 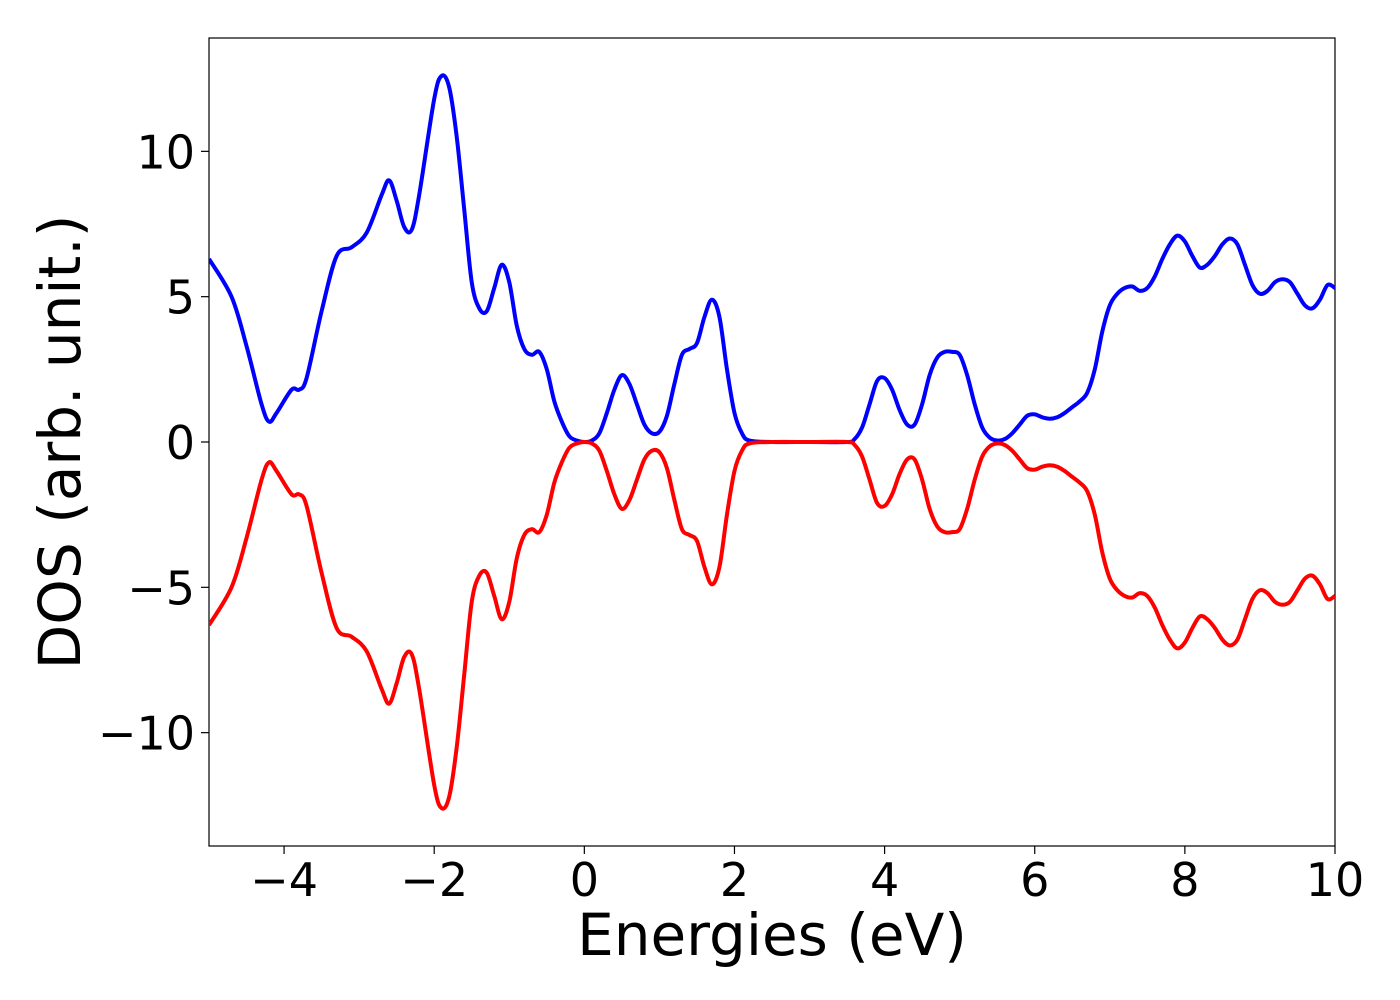 What do you see at coordinates (161, 588) in the screenshot?
I see `y-tick-label: −5` at bounding box center [161, 588].